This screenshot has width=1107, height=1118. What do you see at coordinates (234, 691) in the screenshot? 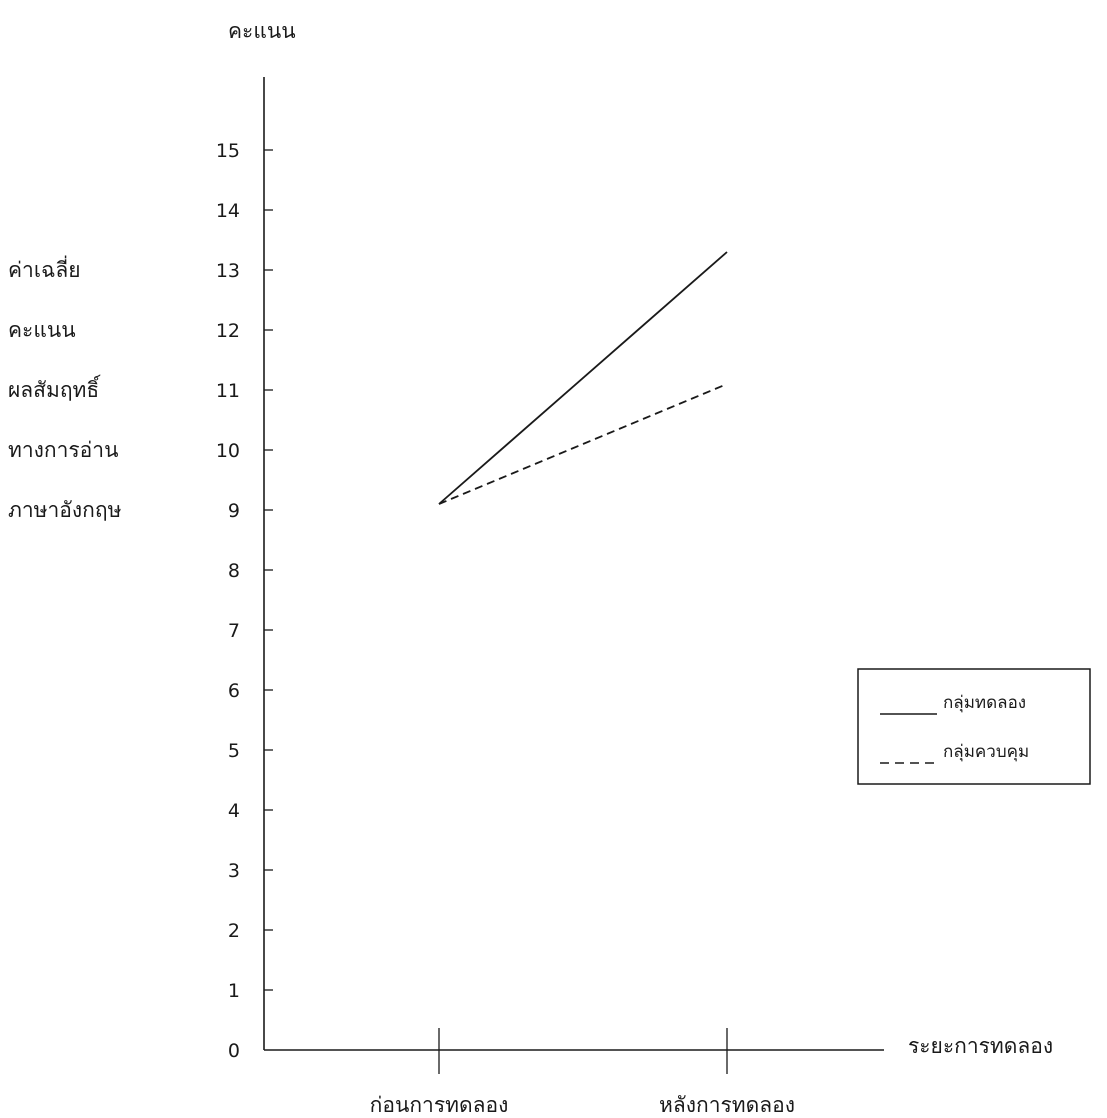
I see `y-tick-label: 6` at bounding box center [234, 691].